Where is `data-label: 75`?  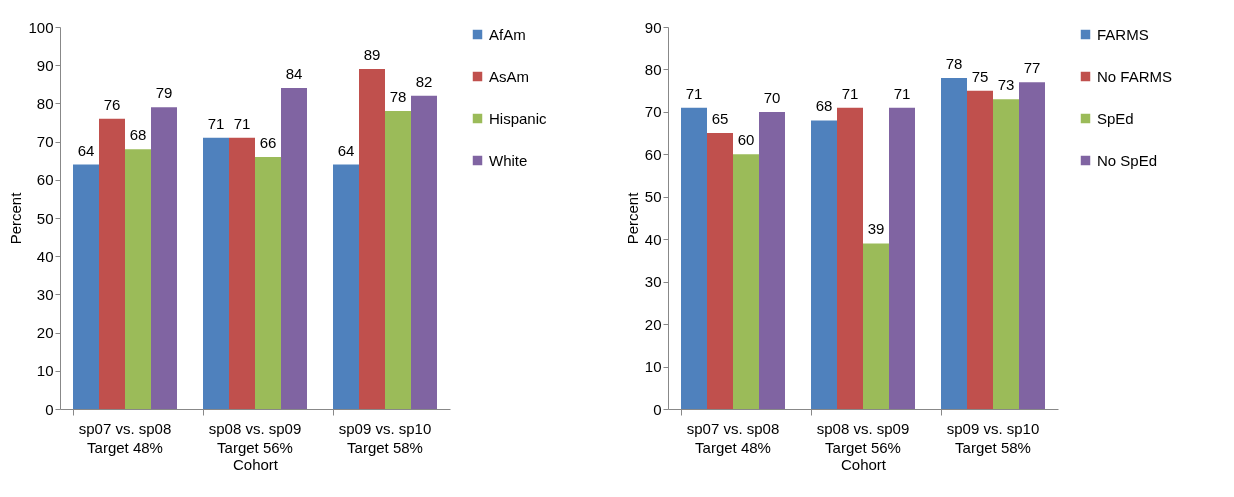 data-label: 75 is located at coordinates (980, 76).